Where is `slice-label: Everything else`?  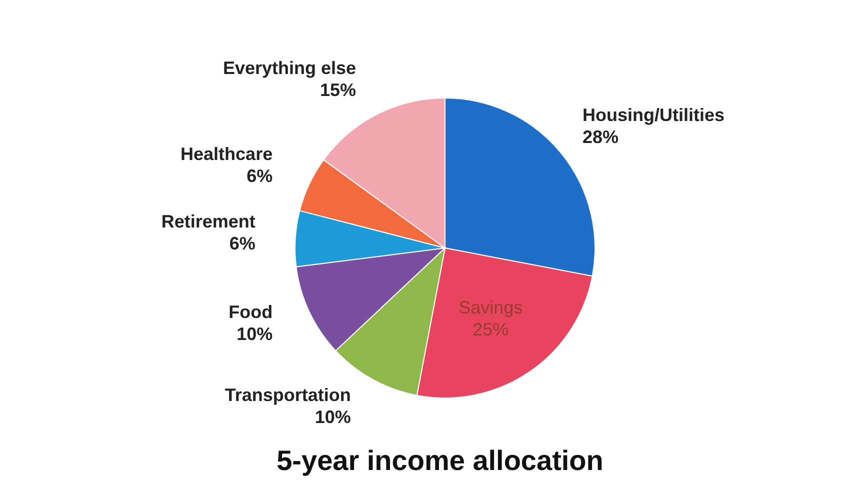 slice-label: Everything else is located at coordinates (289, 68).